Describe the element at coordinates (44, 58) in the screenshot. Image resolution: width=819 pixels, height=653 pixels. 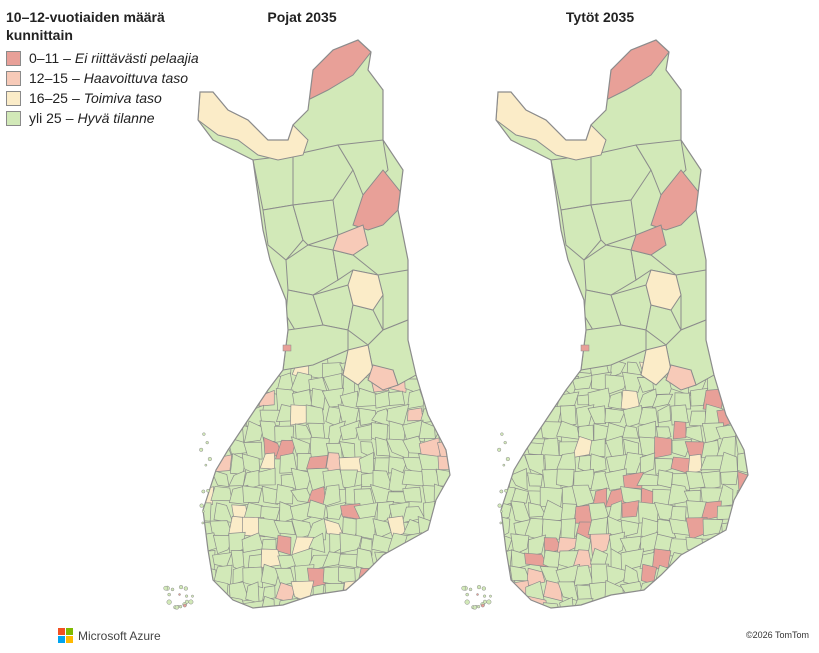
I see `legend-range: 0–11` at that location.